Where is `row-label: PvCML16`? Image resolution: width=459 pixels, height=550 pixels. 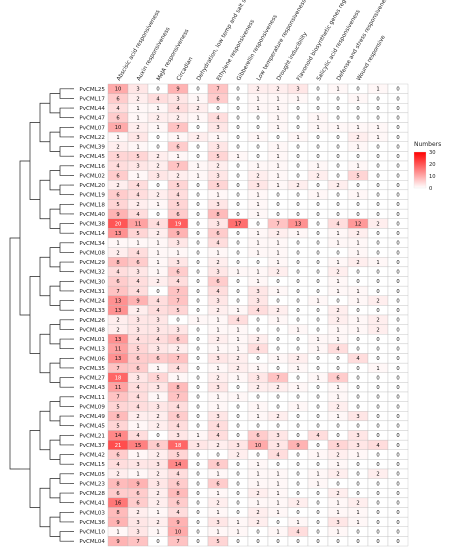 row-label: PvCML16 is located at coordinates (92, 167).